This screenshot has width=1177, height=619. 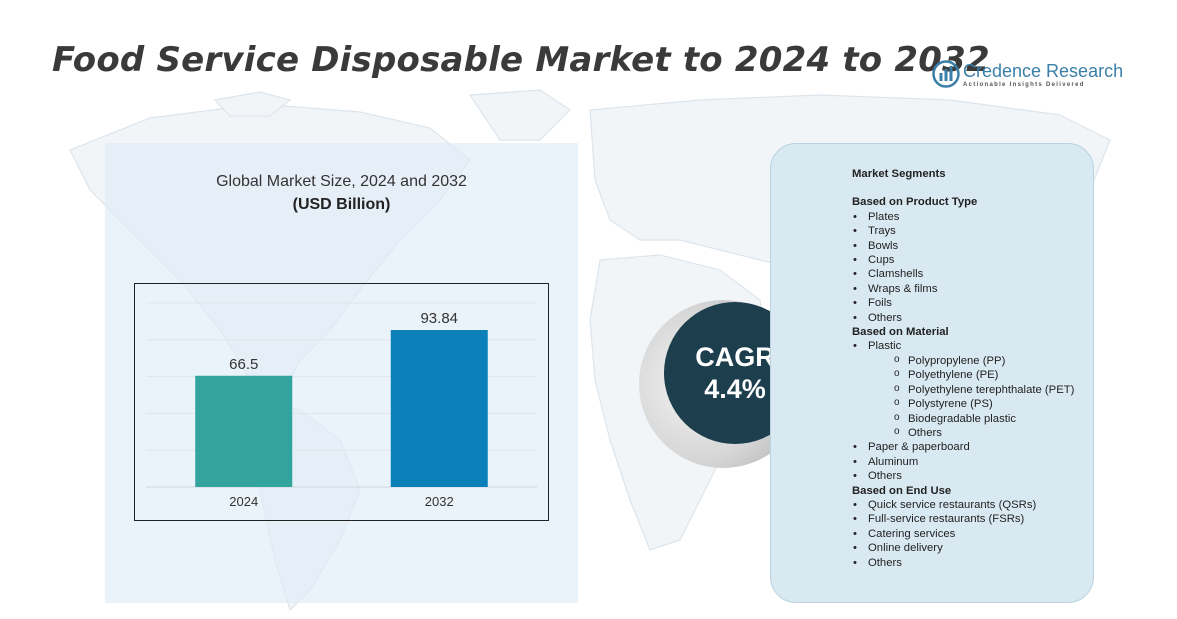 What do you see at coordinates (971, 418) in the screenshot?
I see `list-sub-item: Biodegradable plastic` at bounding box center [971, 418].